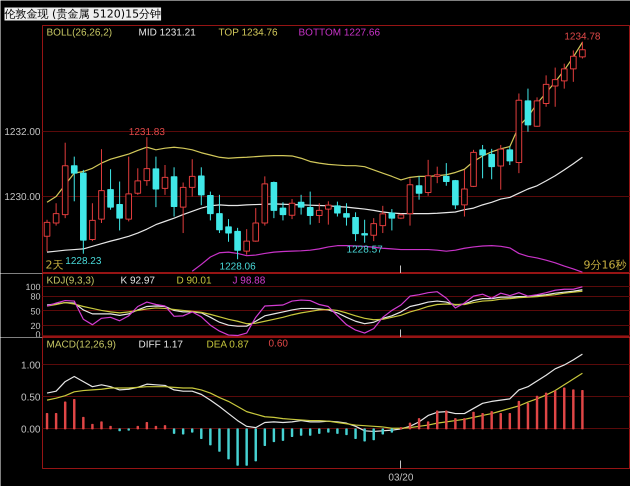 The width and height of the screenshot is (630, 490). I want to click on y-tick-label: 50, so click(35, 311).